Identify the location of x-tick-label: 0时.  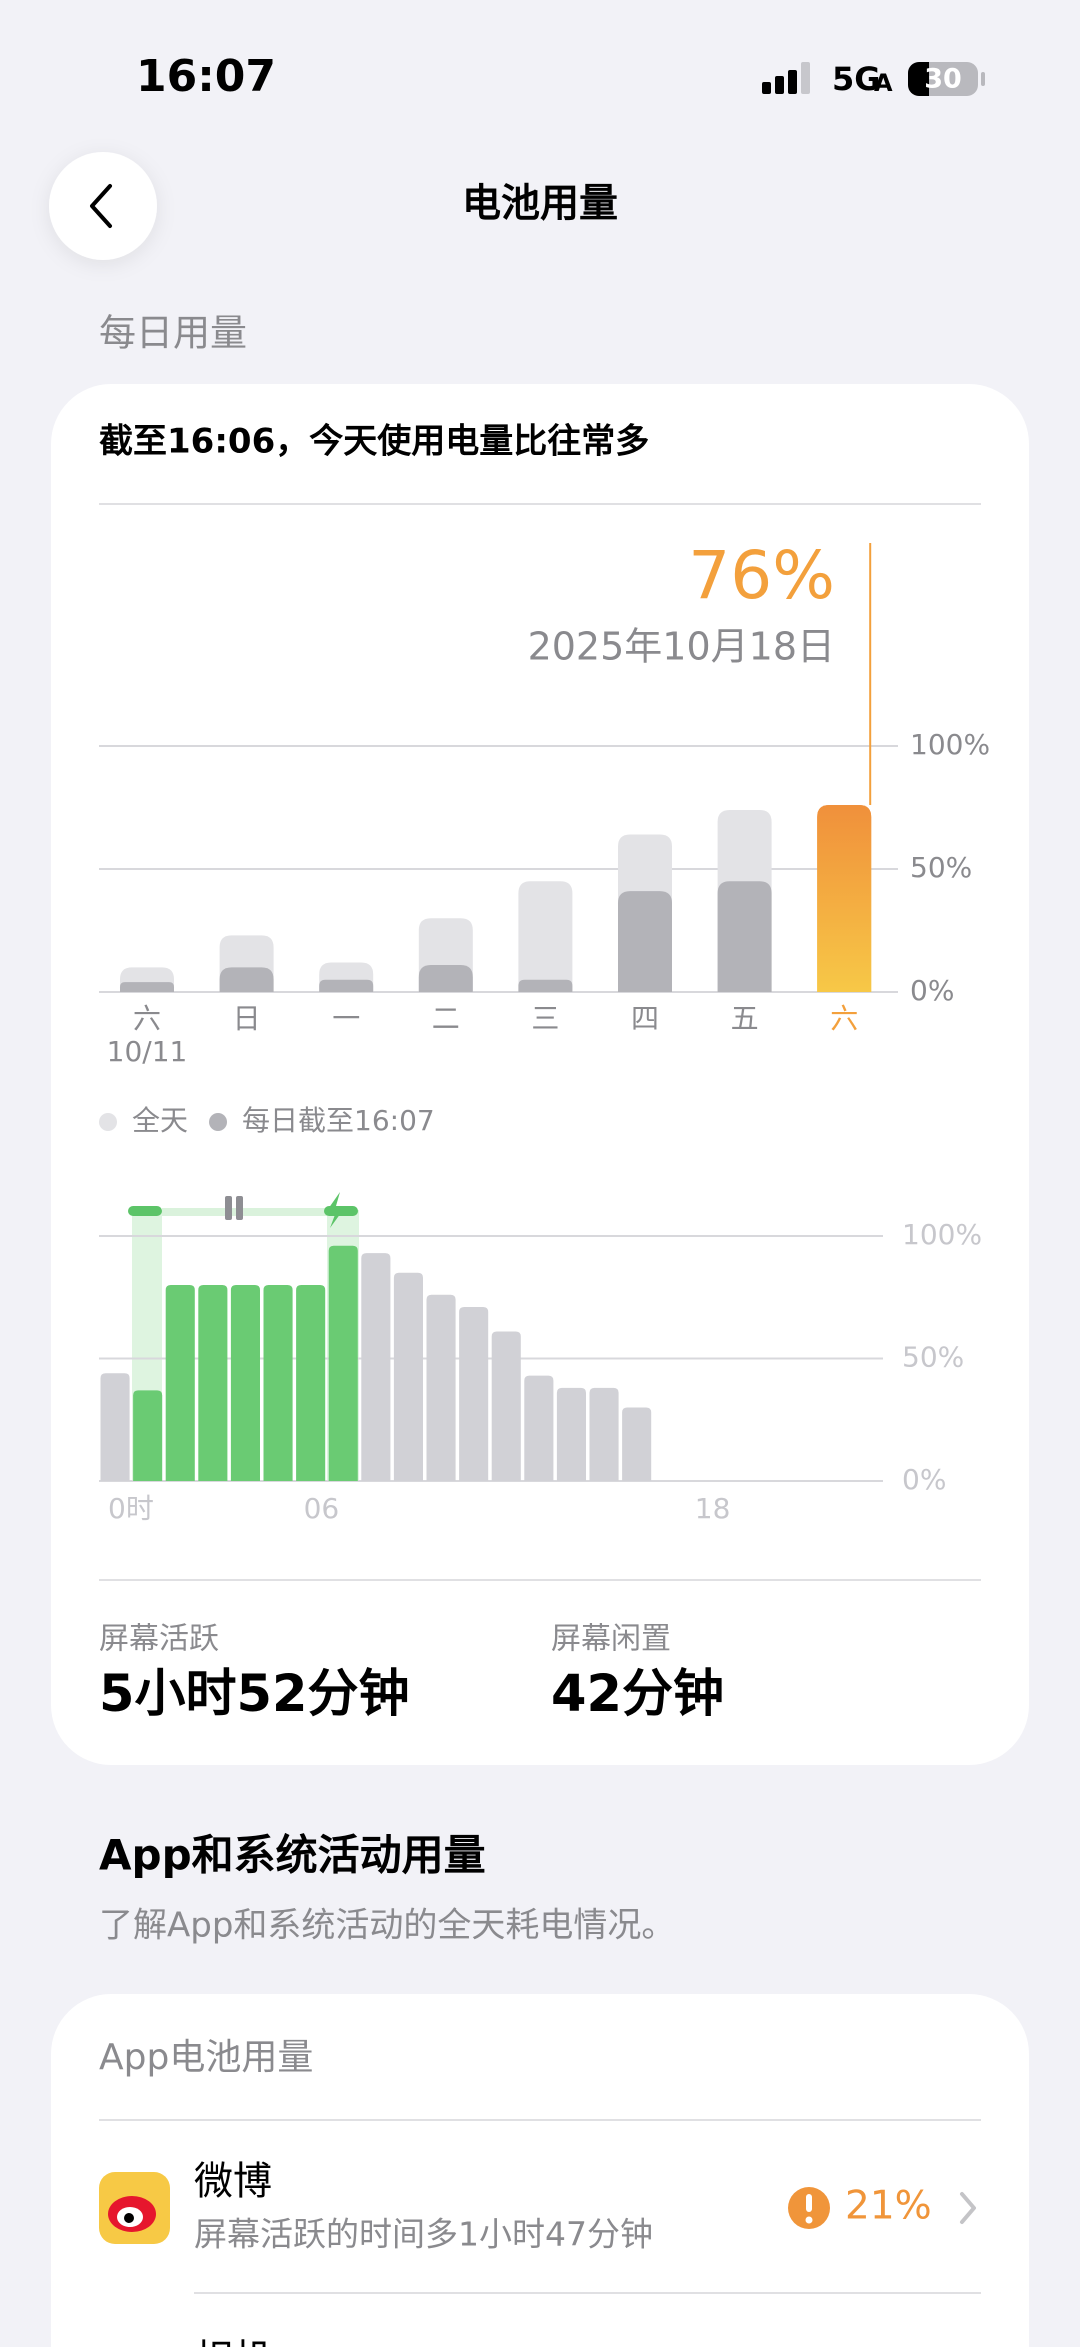
(131, 1508).